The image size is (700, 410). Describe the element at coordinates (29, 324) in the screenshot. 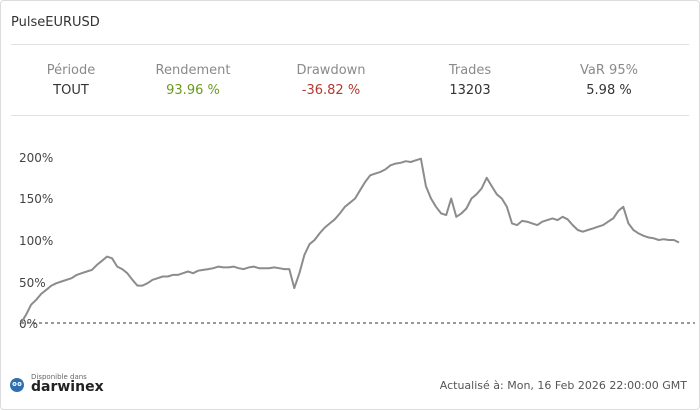

I see `y-tick-label: 0%` at that location.